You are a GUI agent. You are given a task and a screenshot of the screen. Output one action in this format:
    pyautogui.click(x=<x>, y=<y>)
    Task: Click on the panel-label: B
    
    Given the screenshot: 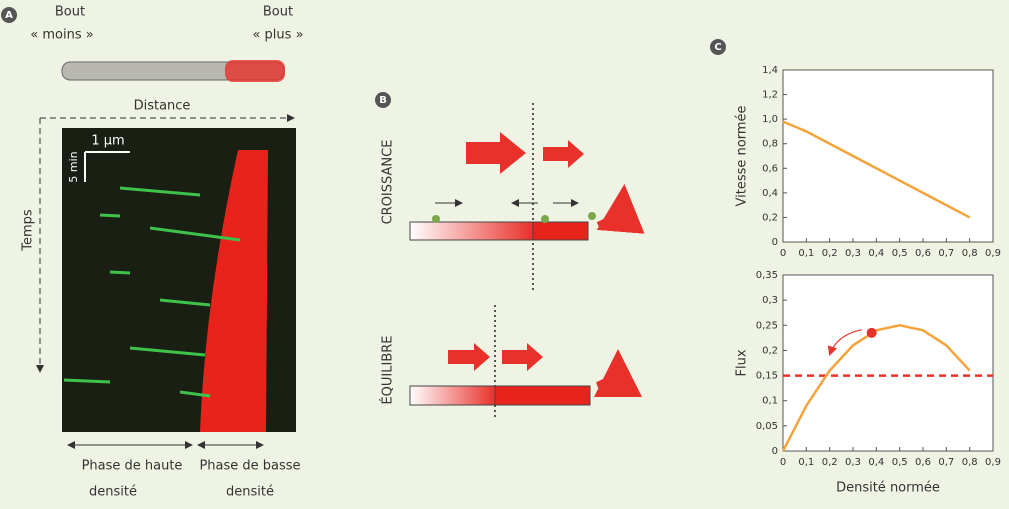 What is the action you would take?
    pyautogui.click(x=383, y=100)
    